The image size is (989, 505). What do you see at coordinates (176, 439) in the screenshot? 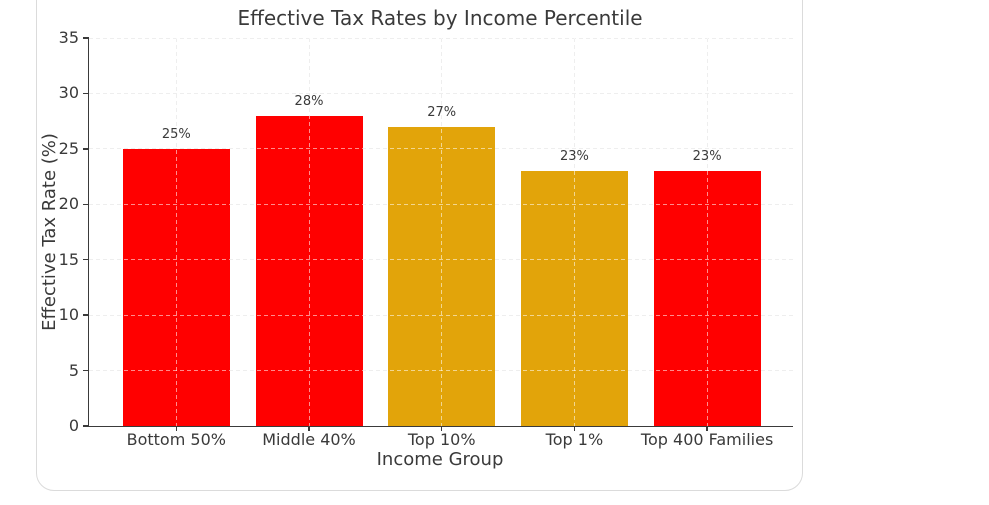
I see `x-tick-label: Bottom 50%` at bounding box center [176, 439].